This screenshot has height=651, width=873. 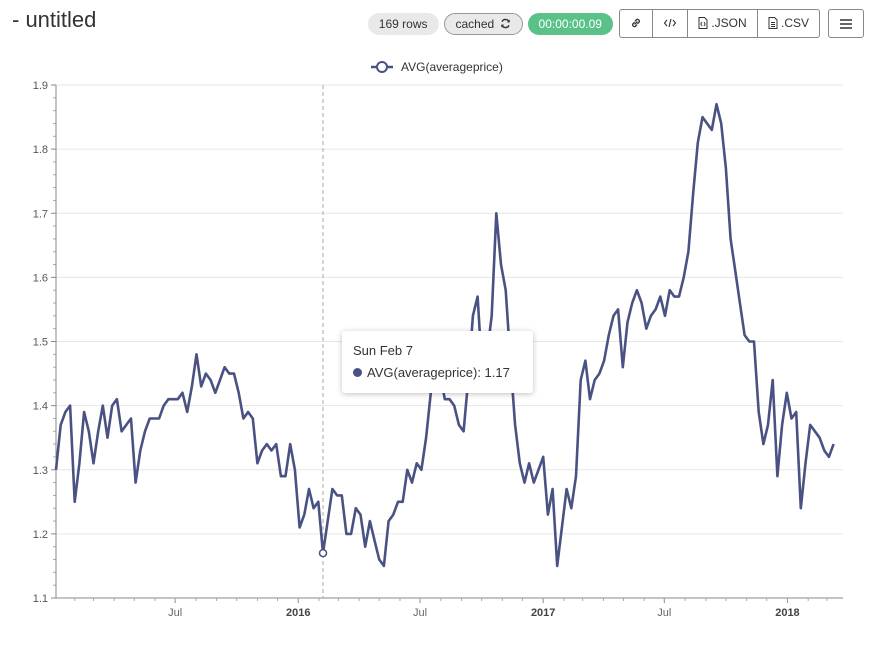 What do you see at coordinates (40, 471) in the screenshot?
I see `y-tick-label: 1.3` at bounding box center [40, 471].